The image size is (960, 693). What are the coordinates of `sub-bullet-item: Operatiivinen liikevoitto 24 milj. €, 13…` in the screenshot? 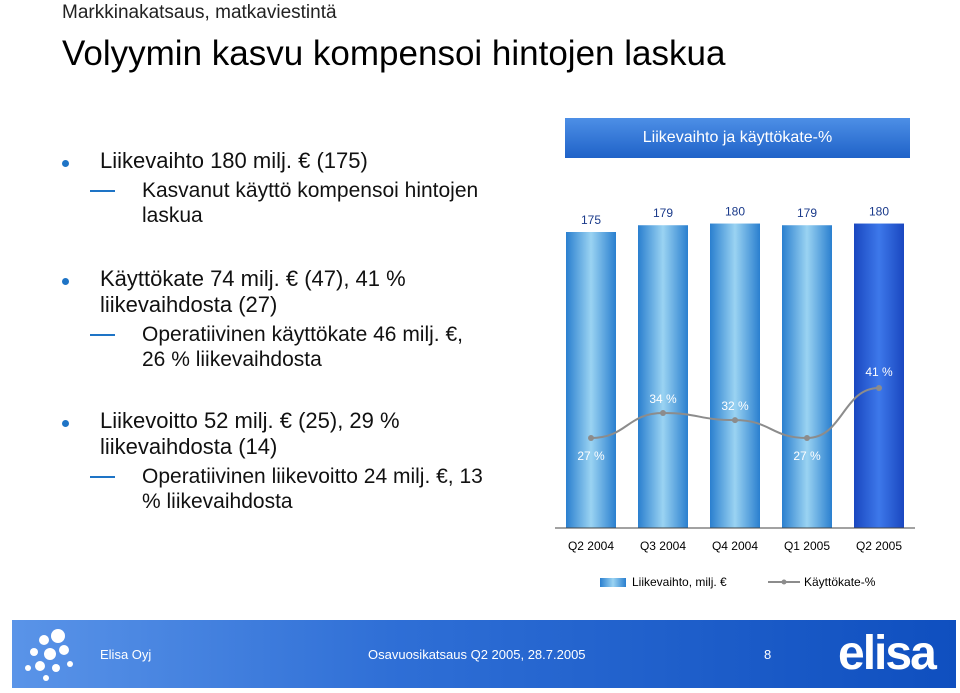 It's located at (290, 489).